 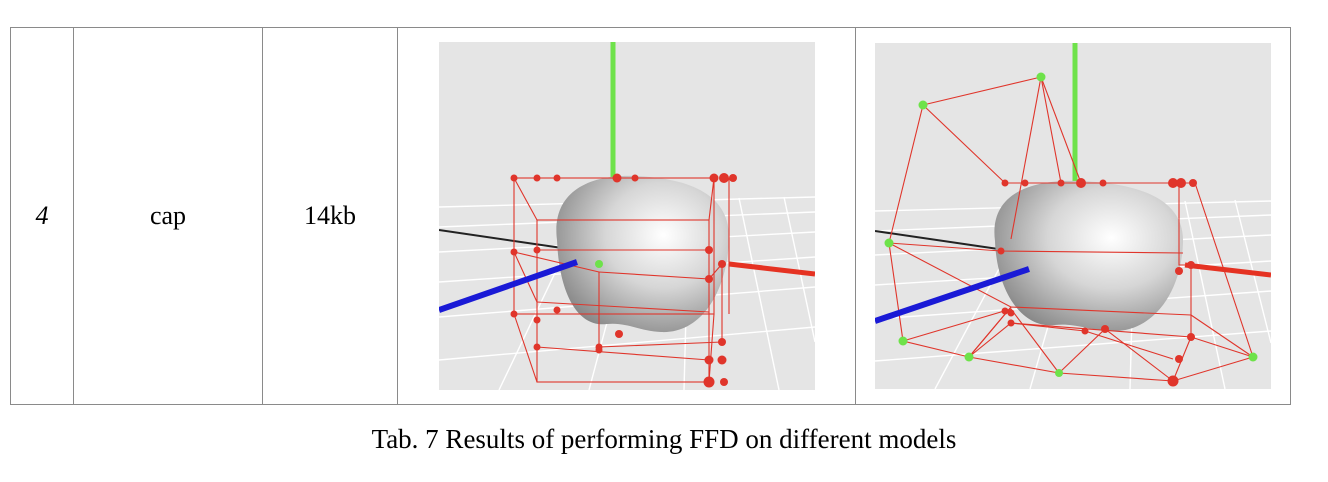 I want to click on model-name-cell: cap, so click(x=168, y=216).